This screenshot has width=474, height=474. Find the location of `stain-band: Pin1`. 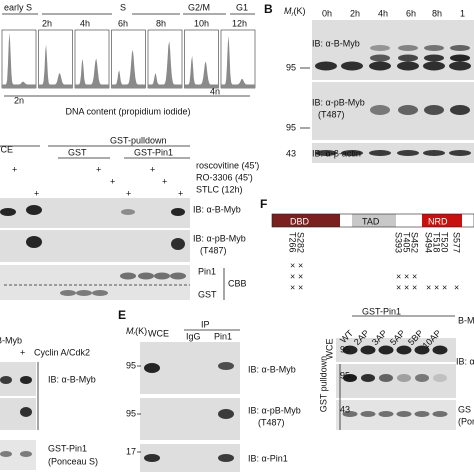

stain-band: Pin1 is located at coordinates (207, 271).